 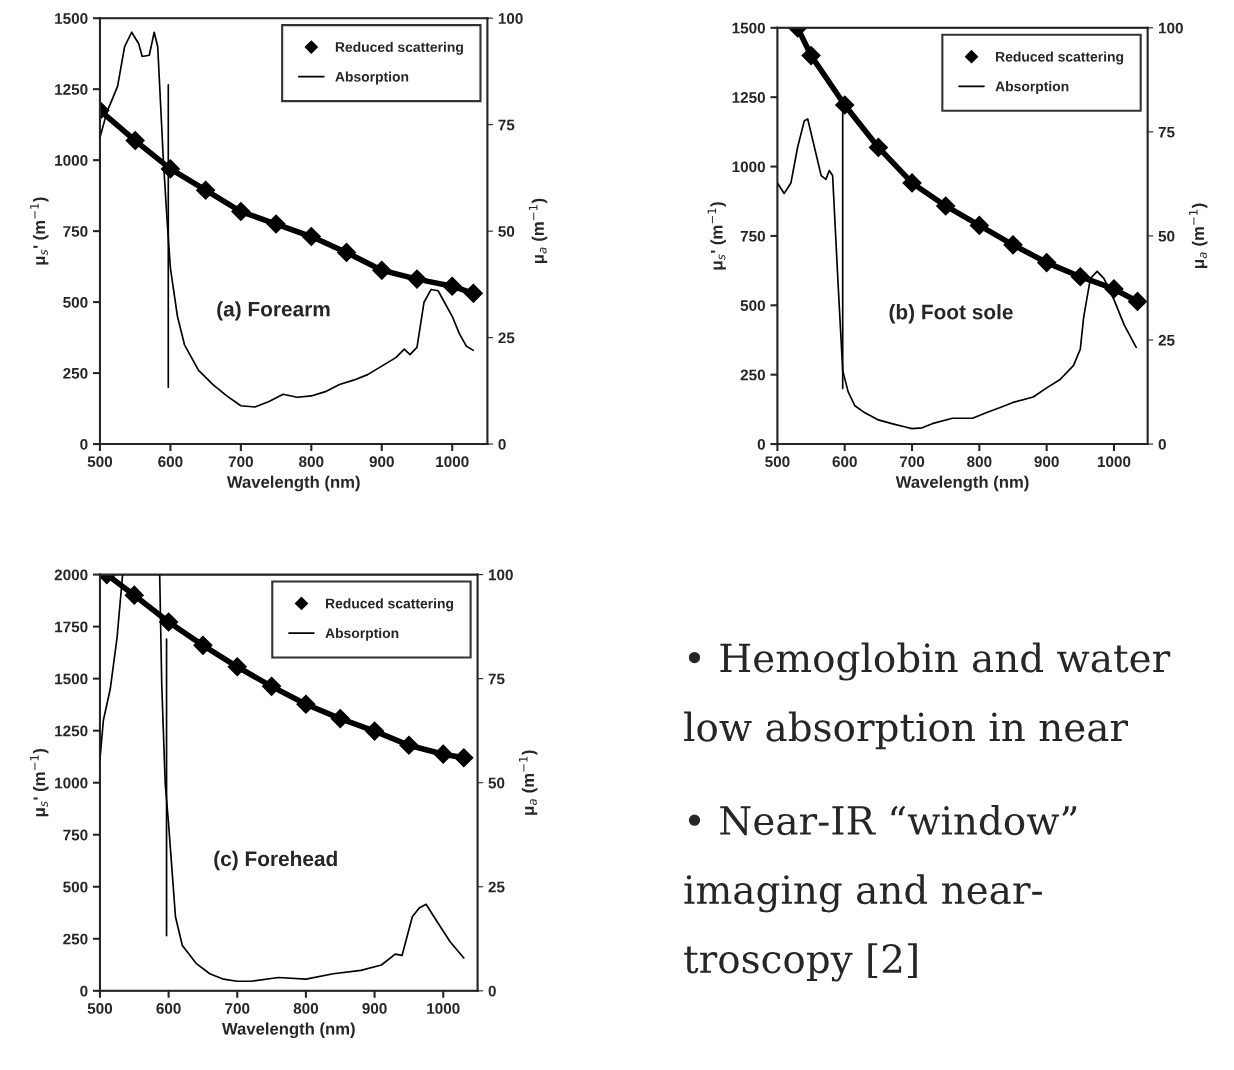 What do you see at coordinates (273, 311) in the screenshot?
I see `annotation: (a) Forearm` at bounding box center [273, 311].